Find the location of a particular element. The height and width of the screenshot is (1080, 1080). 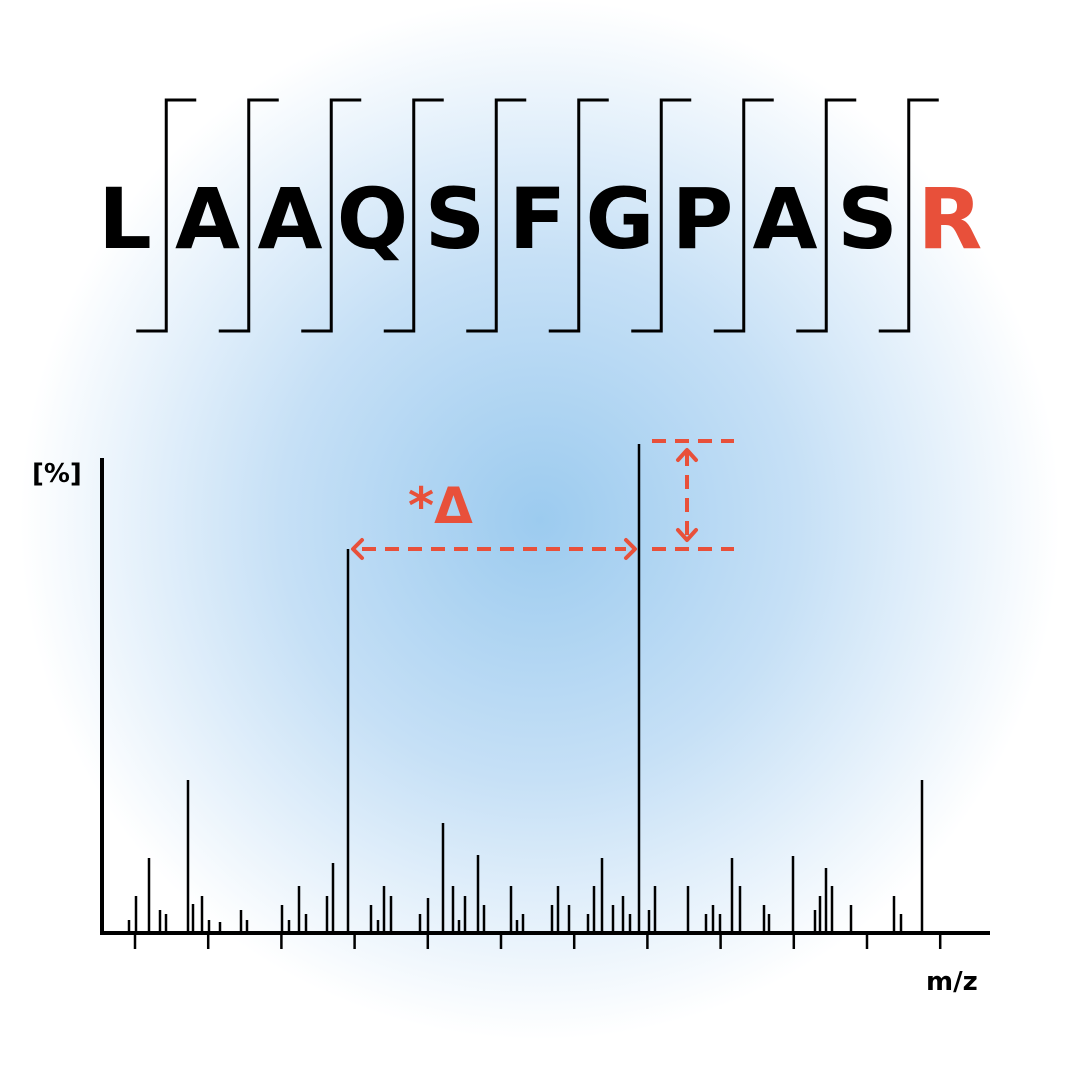

residue: R is located at coordinates (950, 219).